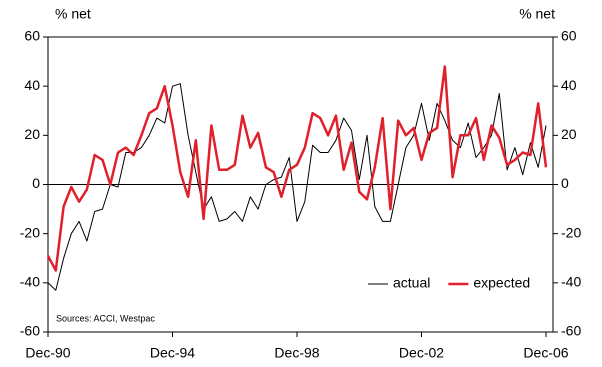  What do you see at coordinates (565, 183) in the screenshot?
I see `y2-tick-label: 0` at bounding box center [565, 183].